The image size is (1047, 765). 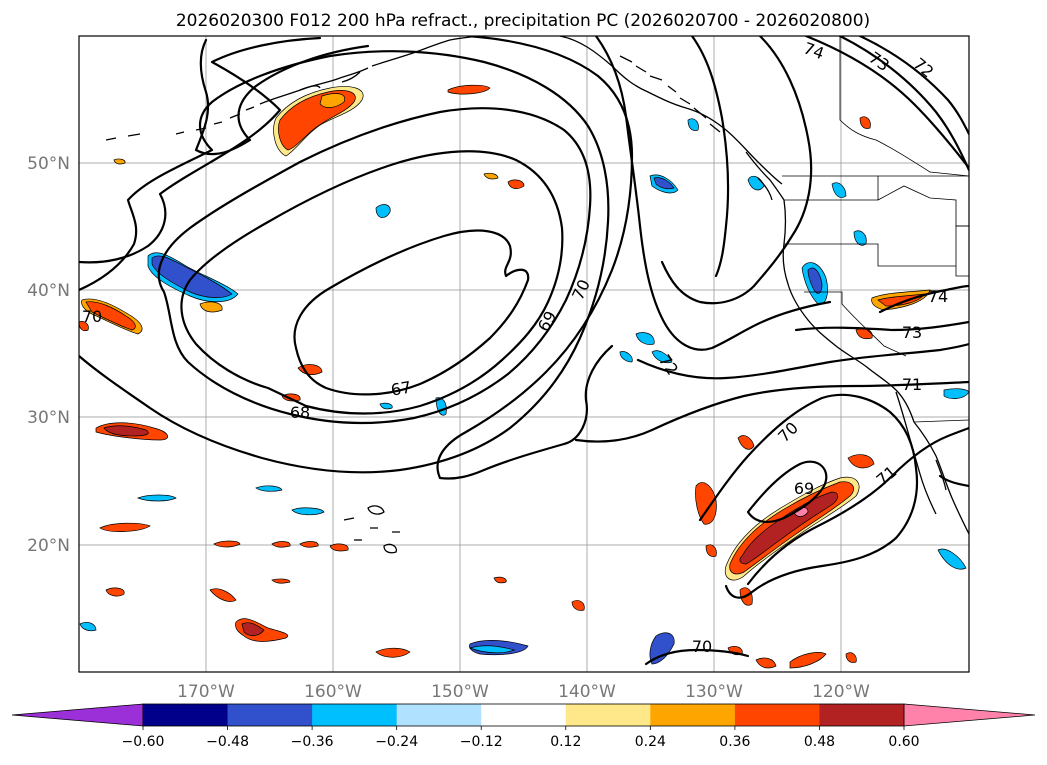 What do you see at coordinates (300, 412) in the screenshot?
I see `contour-label-68: 68` at bounding box center [300, 412].